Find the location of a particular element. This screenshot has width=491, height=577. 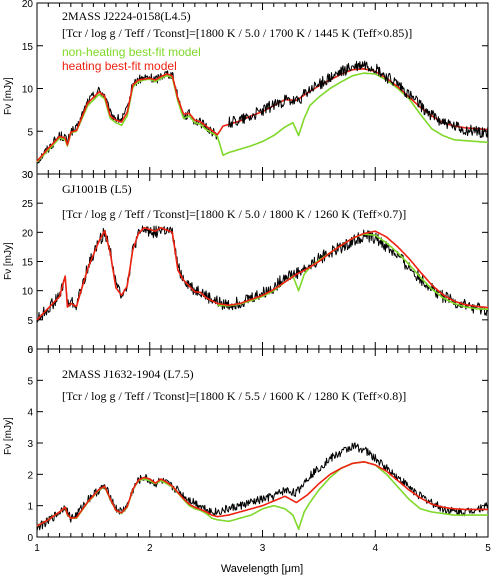

y-tick-label: 2 is located at coordinates (30, 475).